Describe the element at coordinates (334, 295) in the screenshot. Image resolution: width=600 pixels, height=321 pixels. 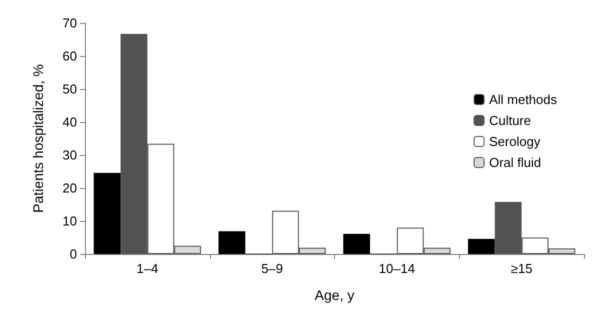
I see `x-axis-title: Age, y` at that location.